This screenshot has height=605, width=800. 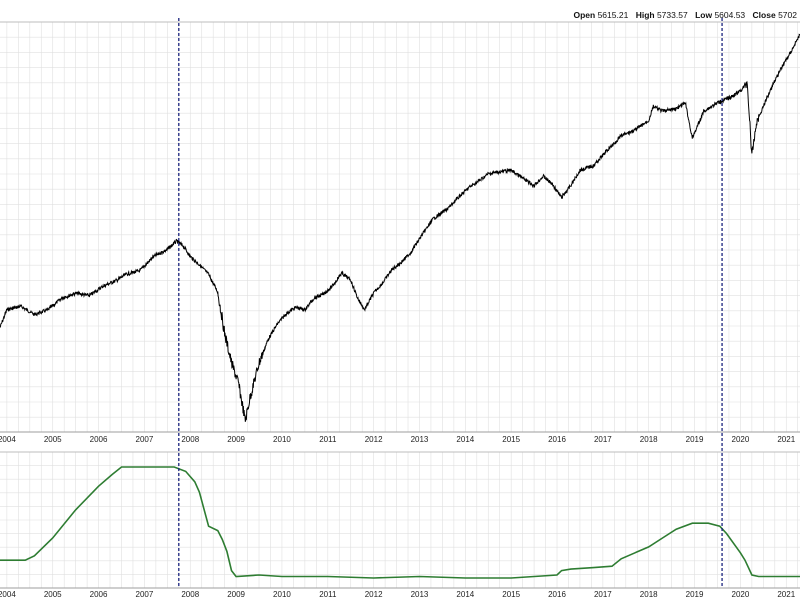 I want to click on x-tick-label: 2005, so click(x=53, y=439).